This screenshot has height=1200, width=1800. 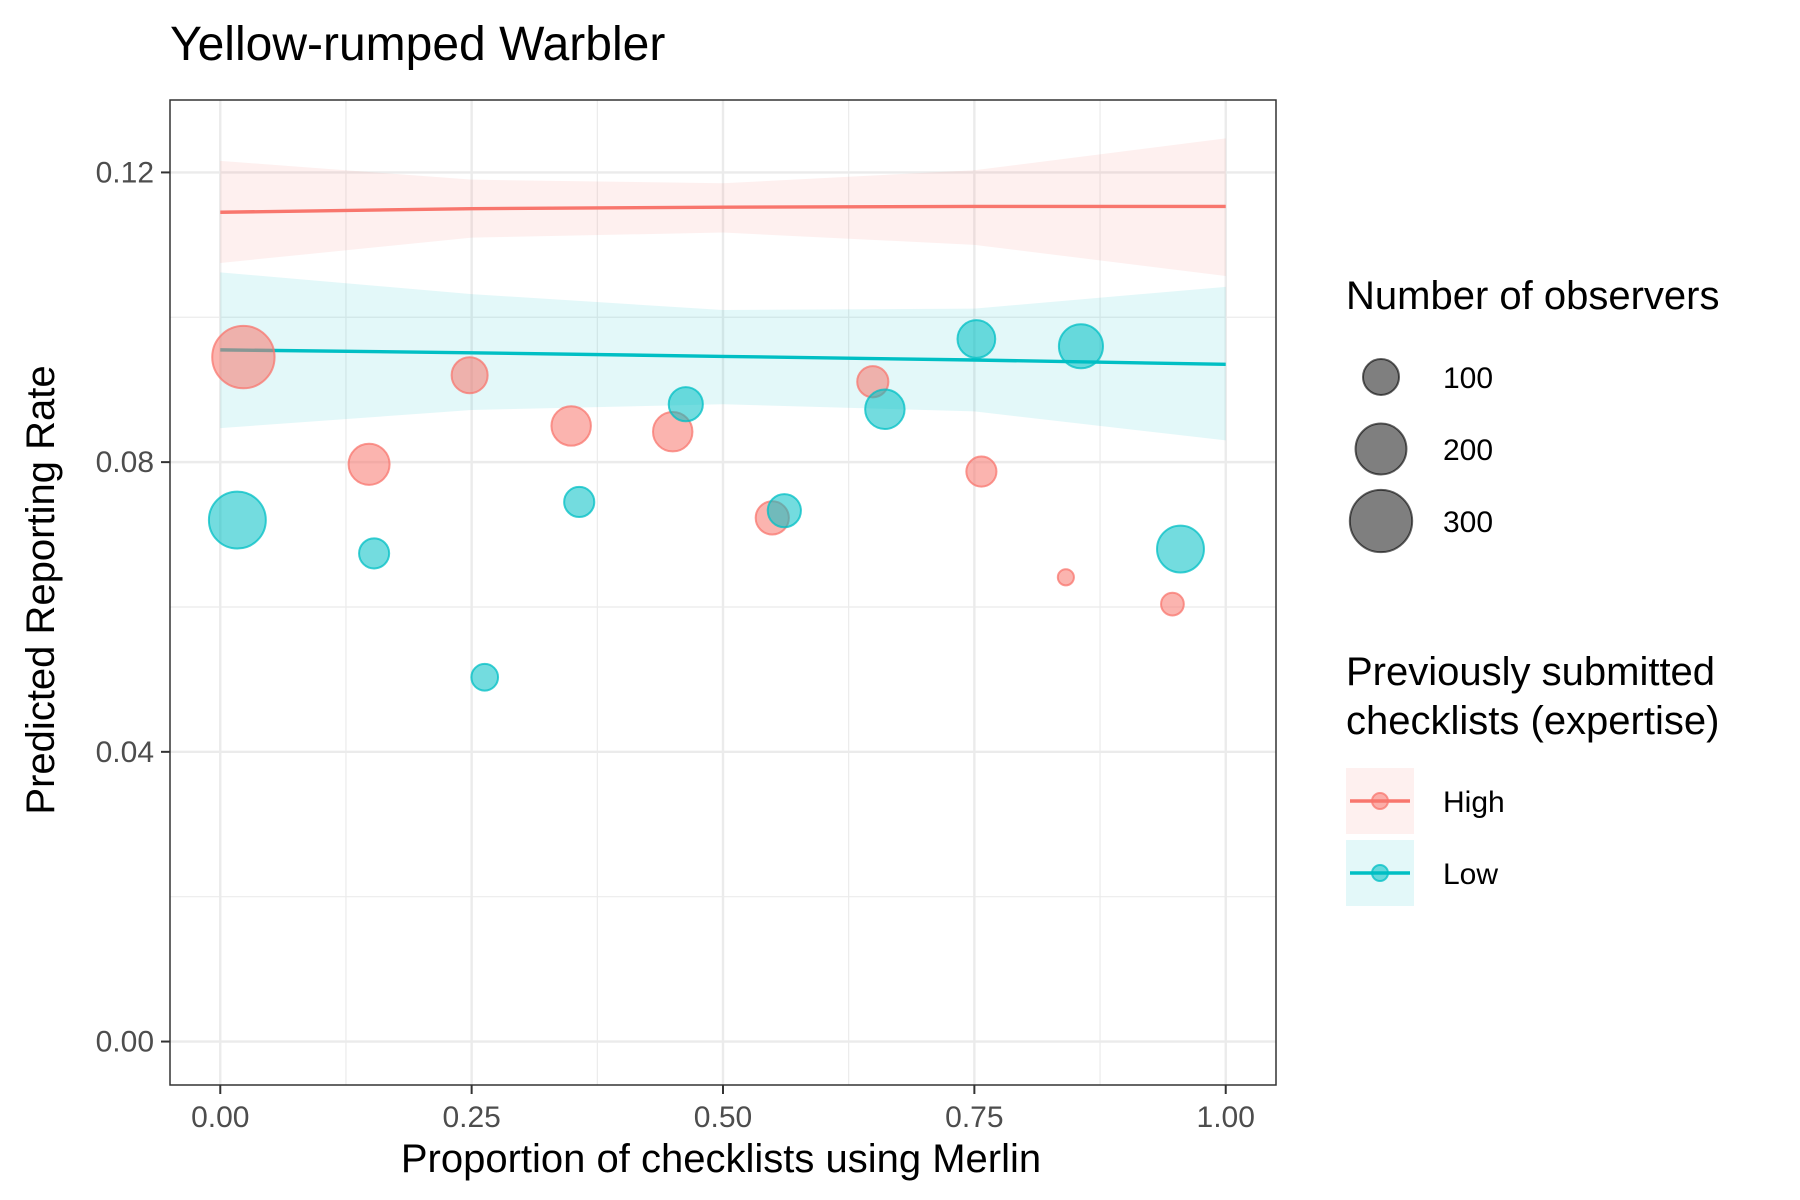 I want to click on y-tick-label: 0.12, so click(x=125, y=172).